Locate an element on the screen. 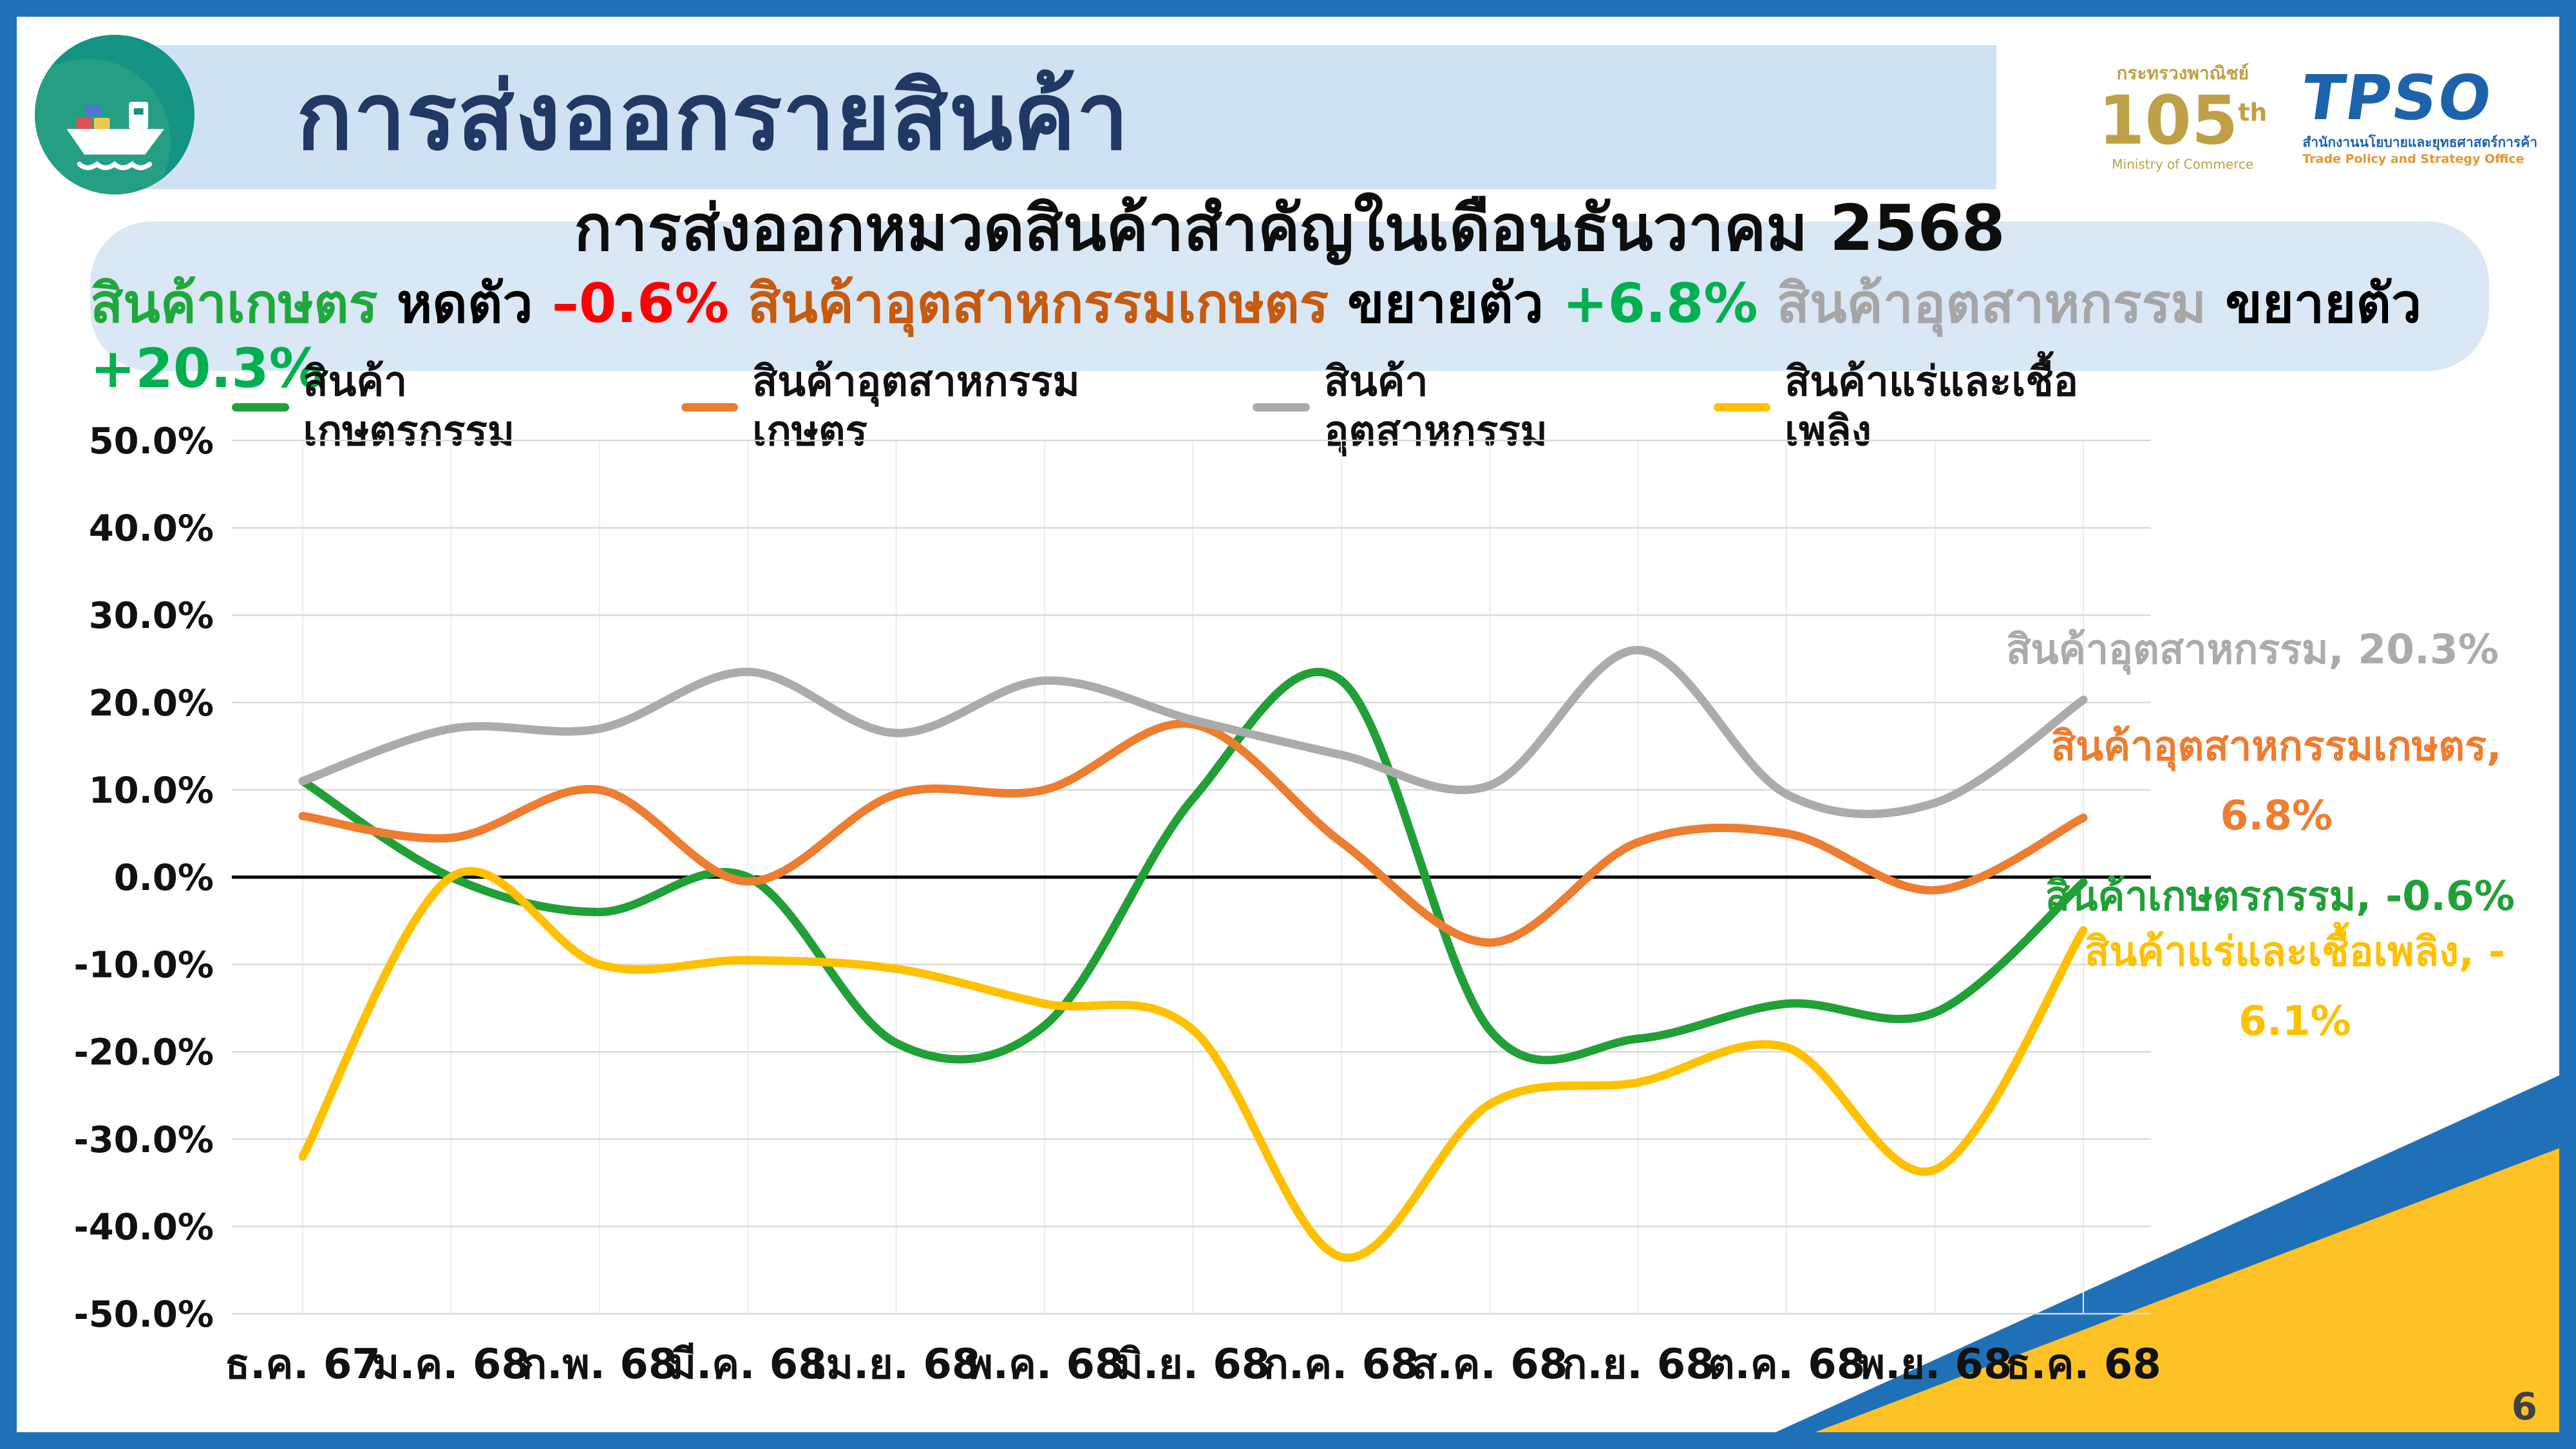  annotation-mineral-fuel: สินค้าแร่และเชื้อเพลิง, - 6.1% is located at coordinates (2295, 986).